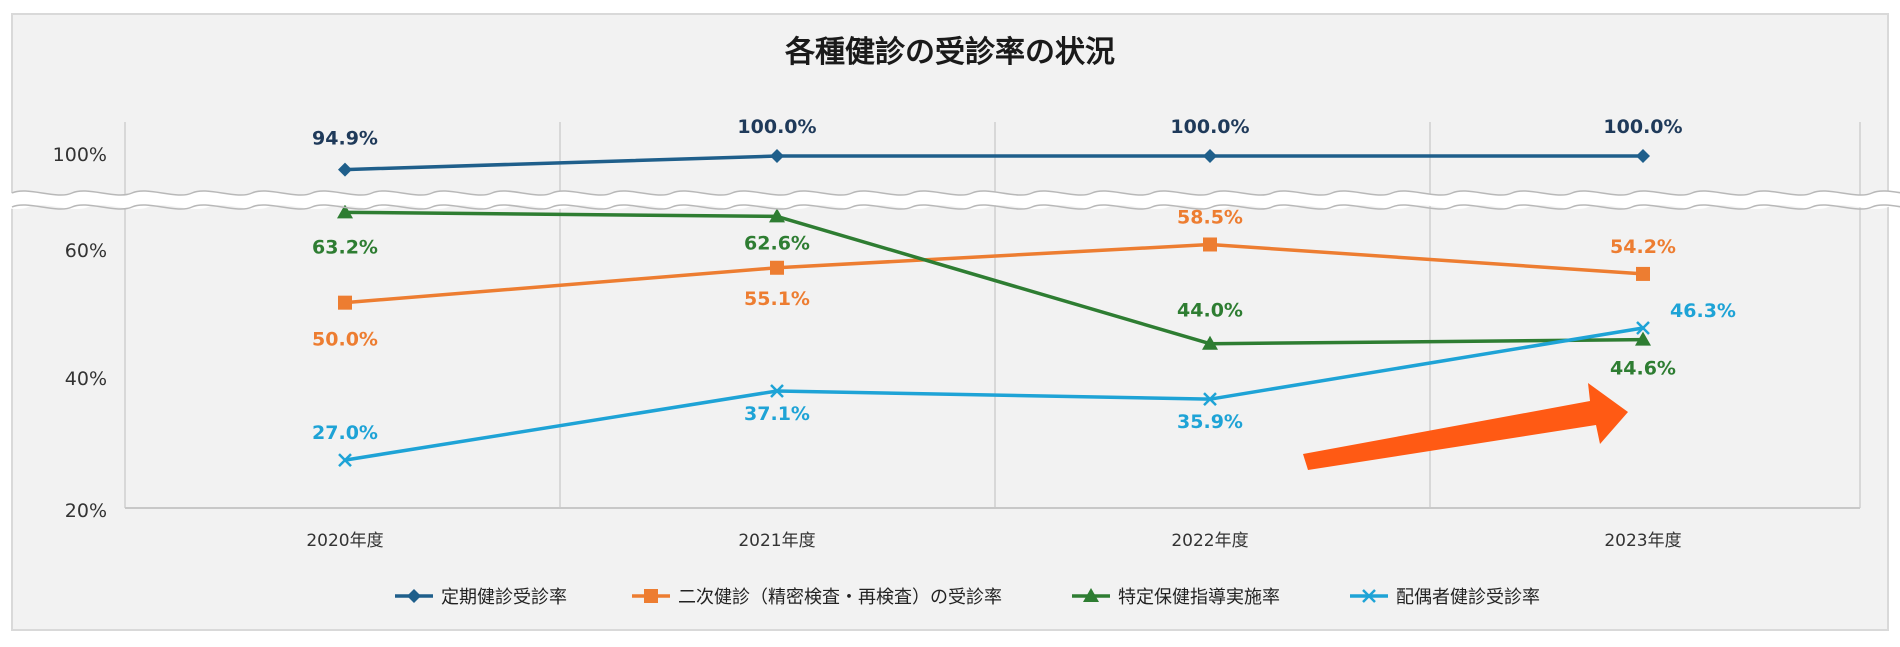 The width and height of the screenshot is (1900, 647). What do you see at coordinates (1210, 311) in the screenshot?
I see `data-label: 44.0%` at bounding box center [1210, 311].